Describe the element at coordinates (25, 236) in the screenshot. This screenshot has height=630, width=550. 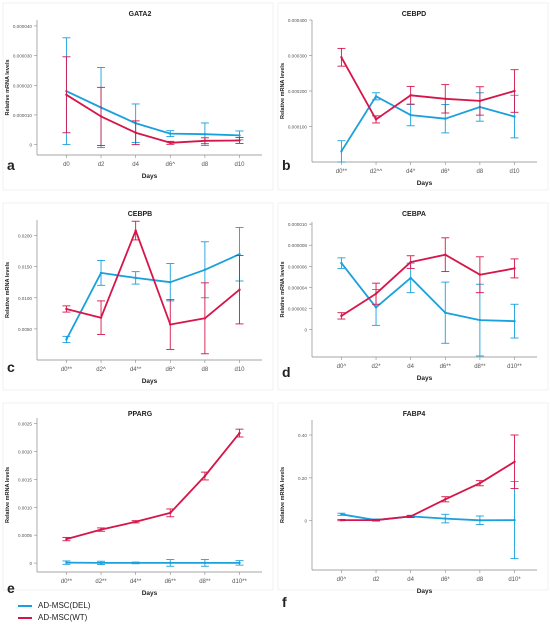
I see `y-tick-label: 0.0200` at that location.